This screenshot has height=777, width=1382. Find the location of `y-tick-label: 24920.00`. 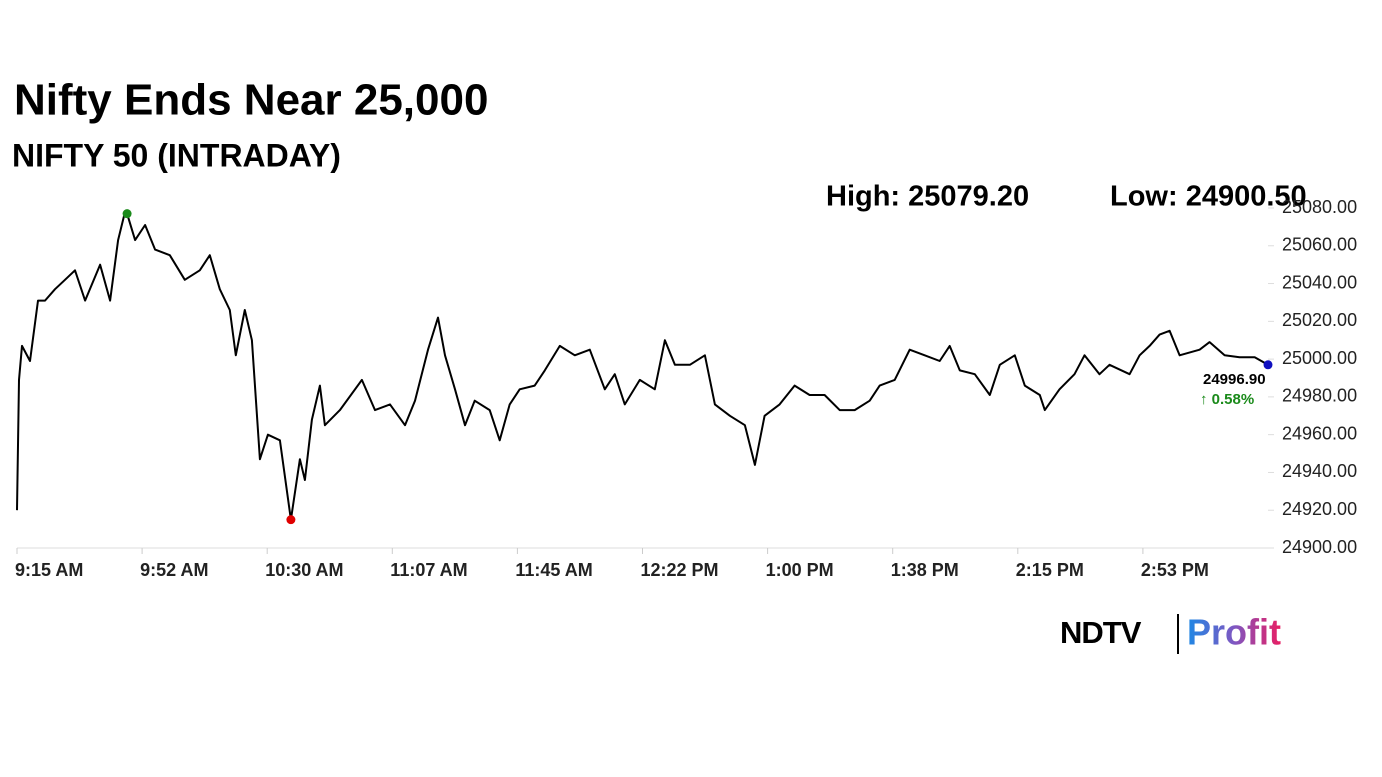

y-tick-label: 24920.00 is located at coordinates (1319, 509).